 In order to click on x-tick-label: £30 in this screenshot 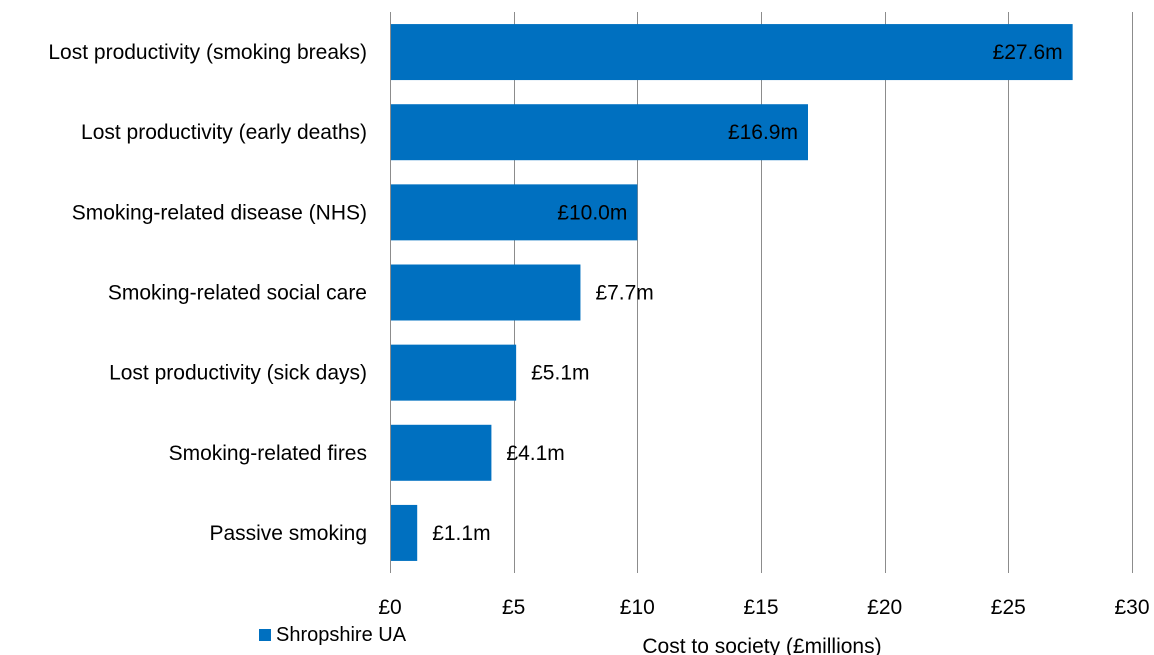, I will do `click(1131, 607)`.